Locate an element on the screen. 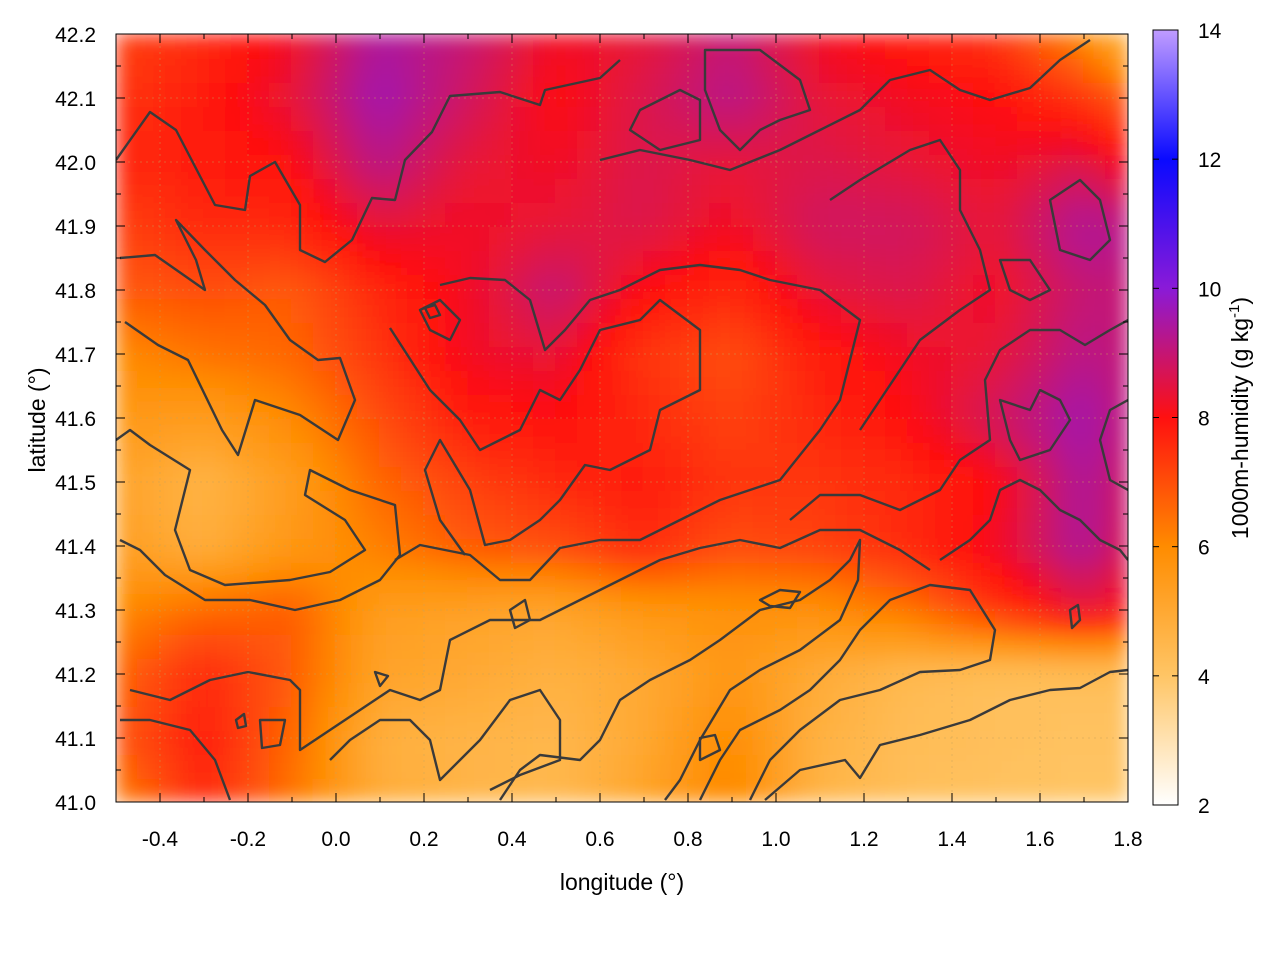 The height and width of the screenshot is (960, 1280). colorbar-tick-label: 14 is located at coordinates (1210, 31).